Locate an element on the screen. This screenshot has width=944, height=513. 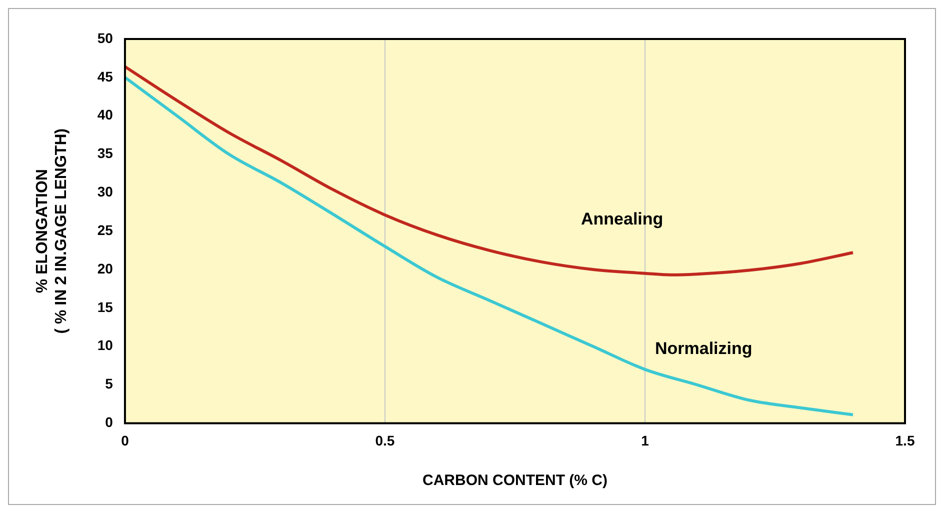
x-tick-label: 1.5 is located at coordinates (905, 440).